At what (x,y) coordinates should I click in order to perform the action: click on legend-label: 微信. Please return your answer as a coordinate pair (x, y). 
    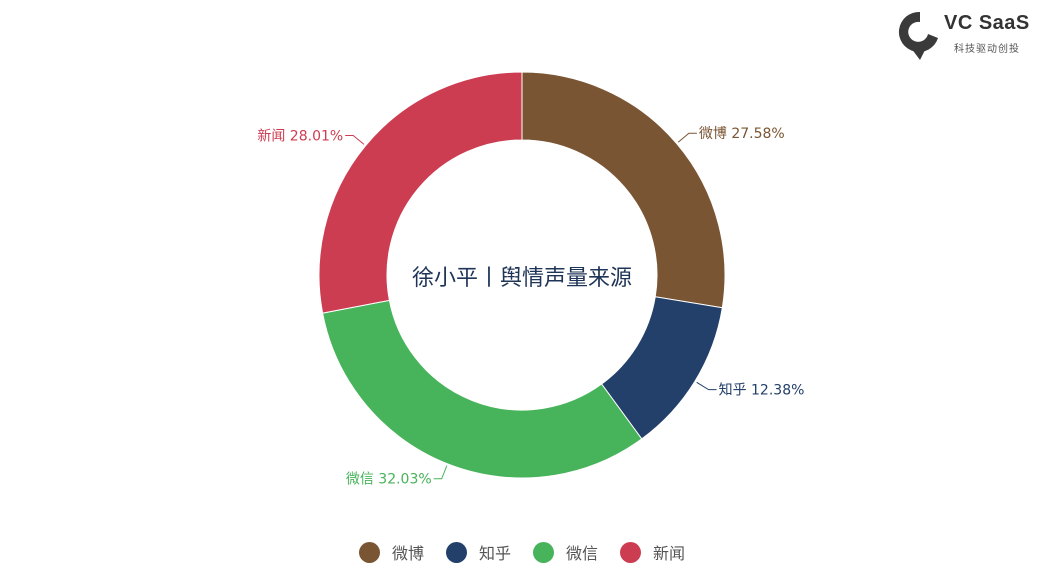
    Looking at the image, I should click on (582, 553).